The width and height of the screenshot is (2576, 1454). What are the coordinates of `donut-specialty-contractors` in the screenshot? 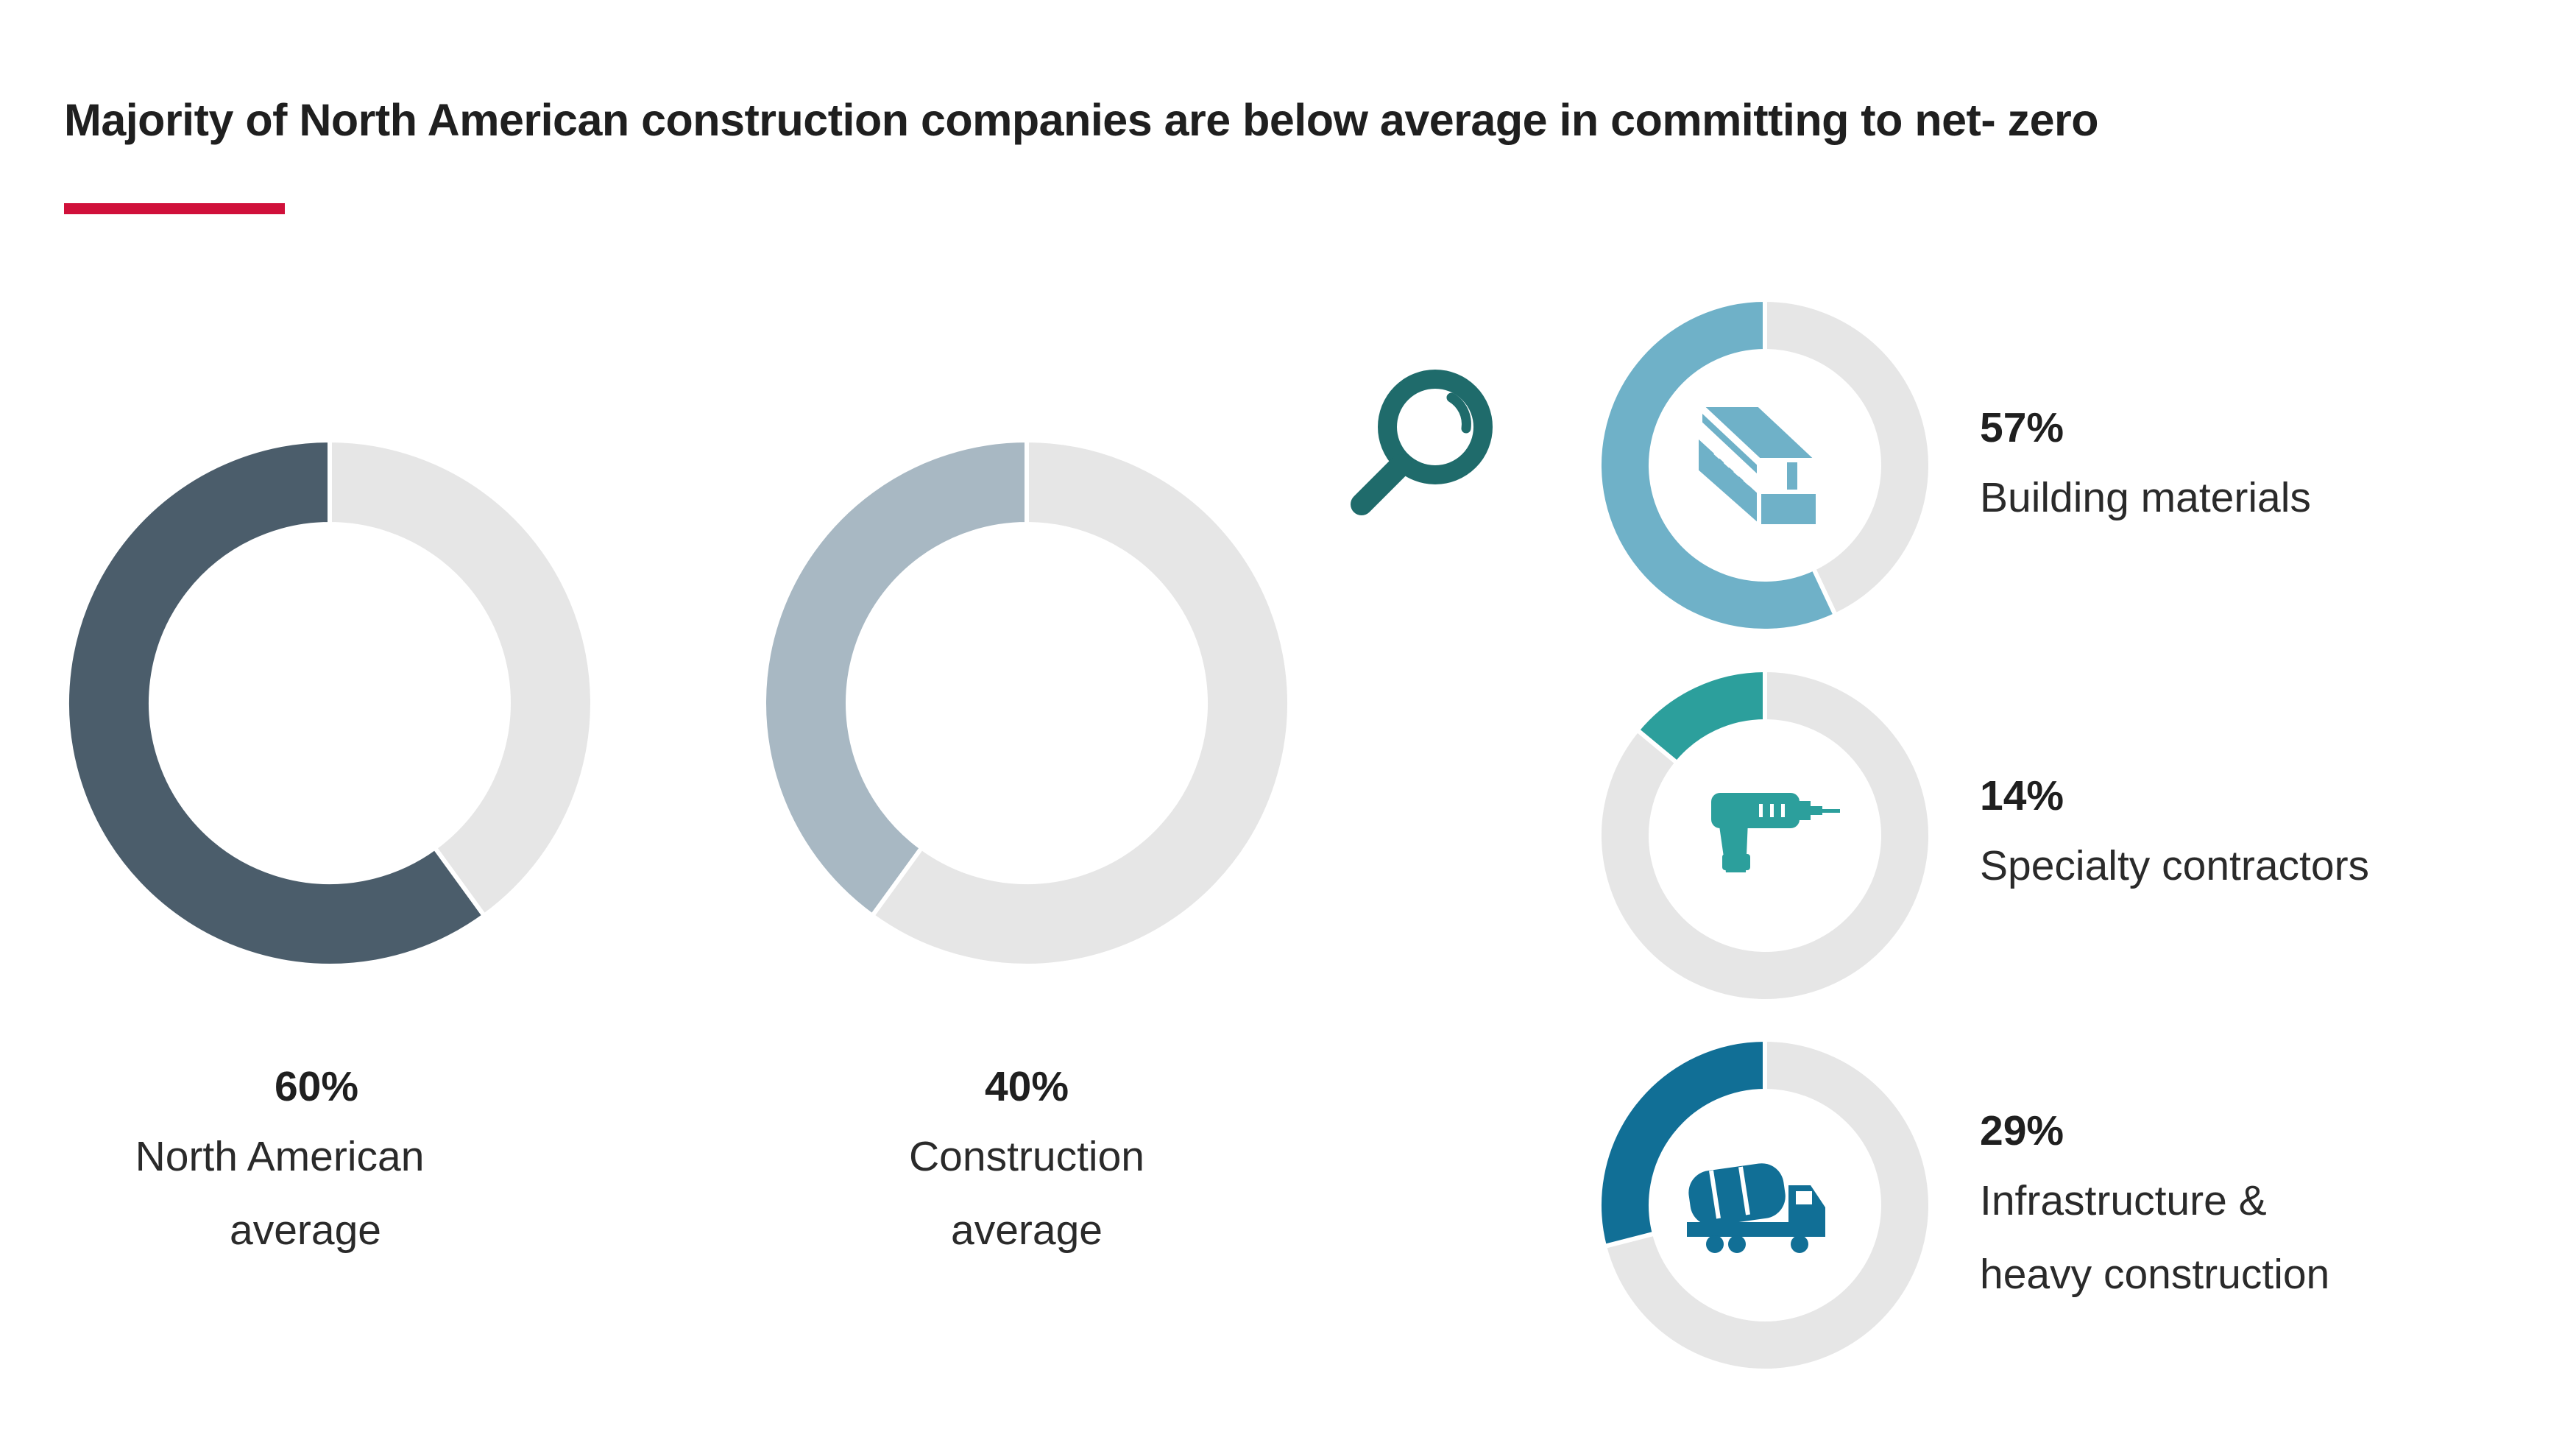 It's located at (1765, 835).